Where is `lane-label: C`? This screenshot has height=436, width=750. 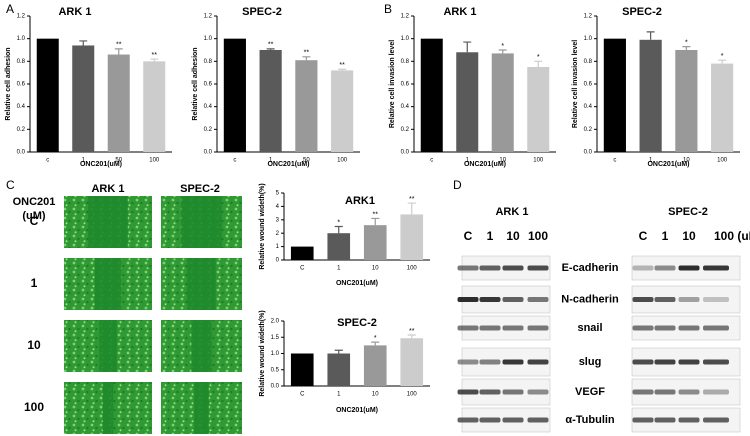
lane-label: C is located at coordinates (643, 236).